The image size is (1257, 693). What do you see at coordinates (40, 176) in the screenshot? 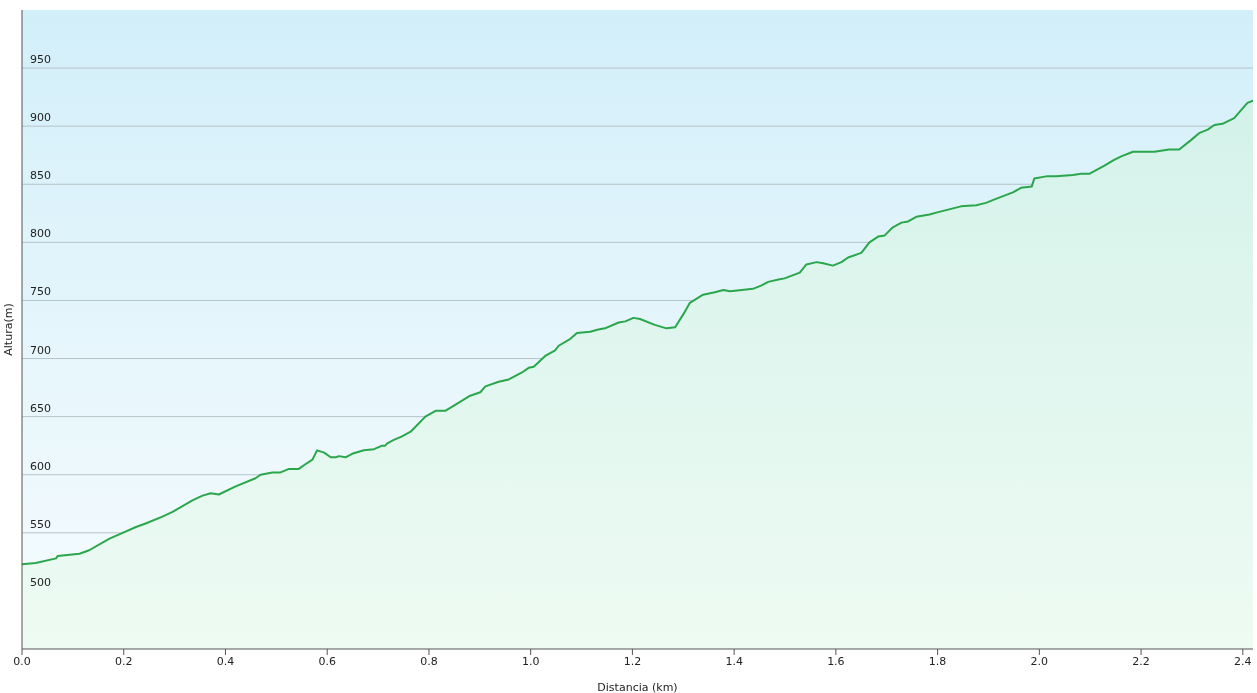
I see `y-tick-label: 850` at bounding box center [40, 176].